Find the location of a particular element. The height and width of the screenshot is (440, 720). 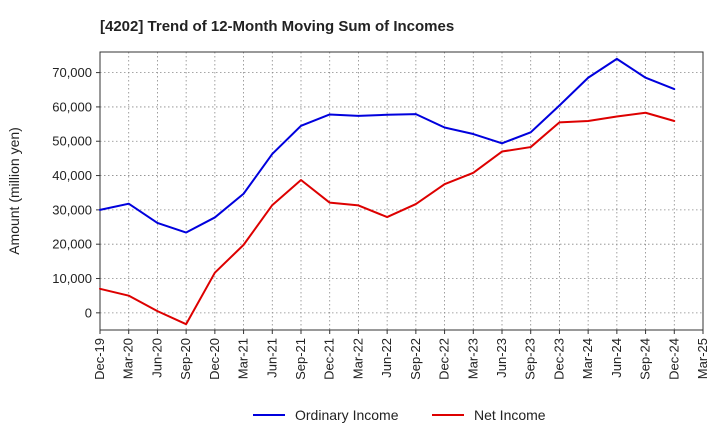

x-tick-label: Dec-24 is located at coordinates (673, 359).